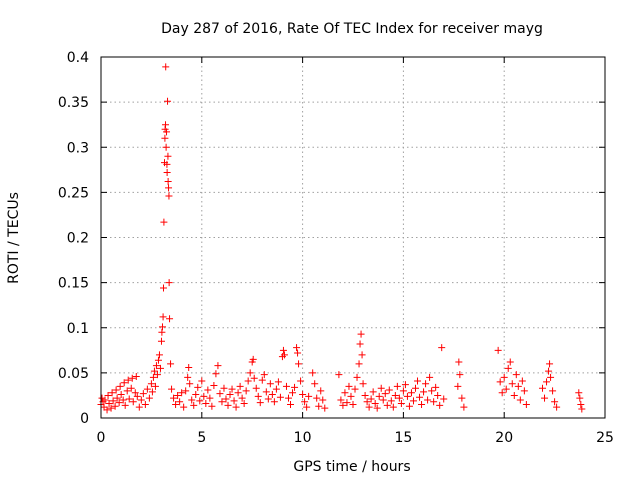 Image resolution: width=640 pixels, height=480 pixels. What do you see at coordinates (73, 284) in the screenshot?
I see `y-tick-label: 0.15` at bounding box center [73, 284].